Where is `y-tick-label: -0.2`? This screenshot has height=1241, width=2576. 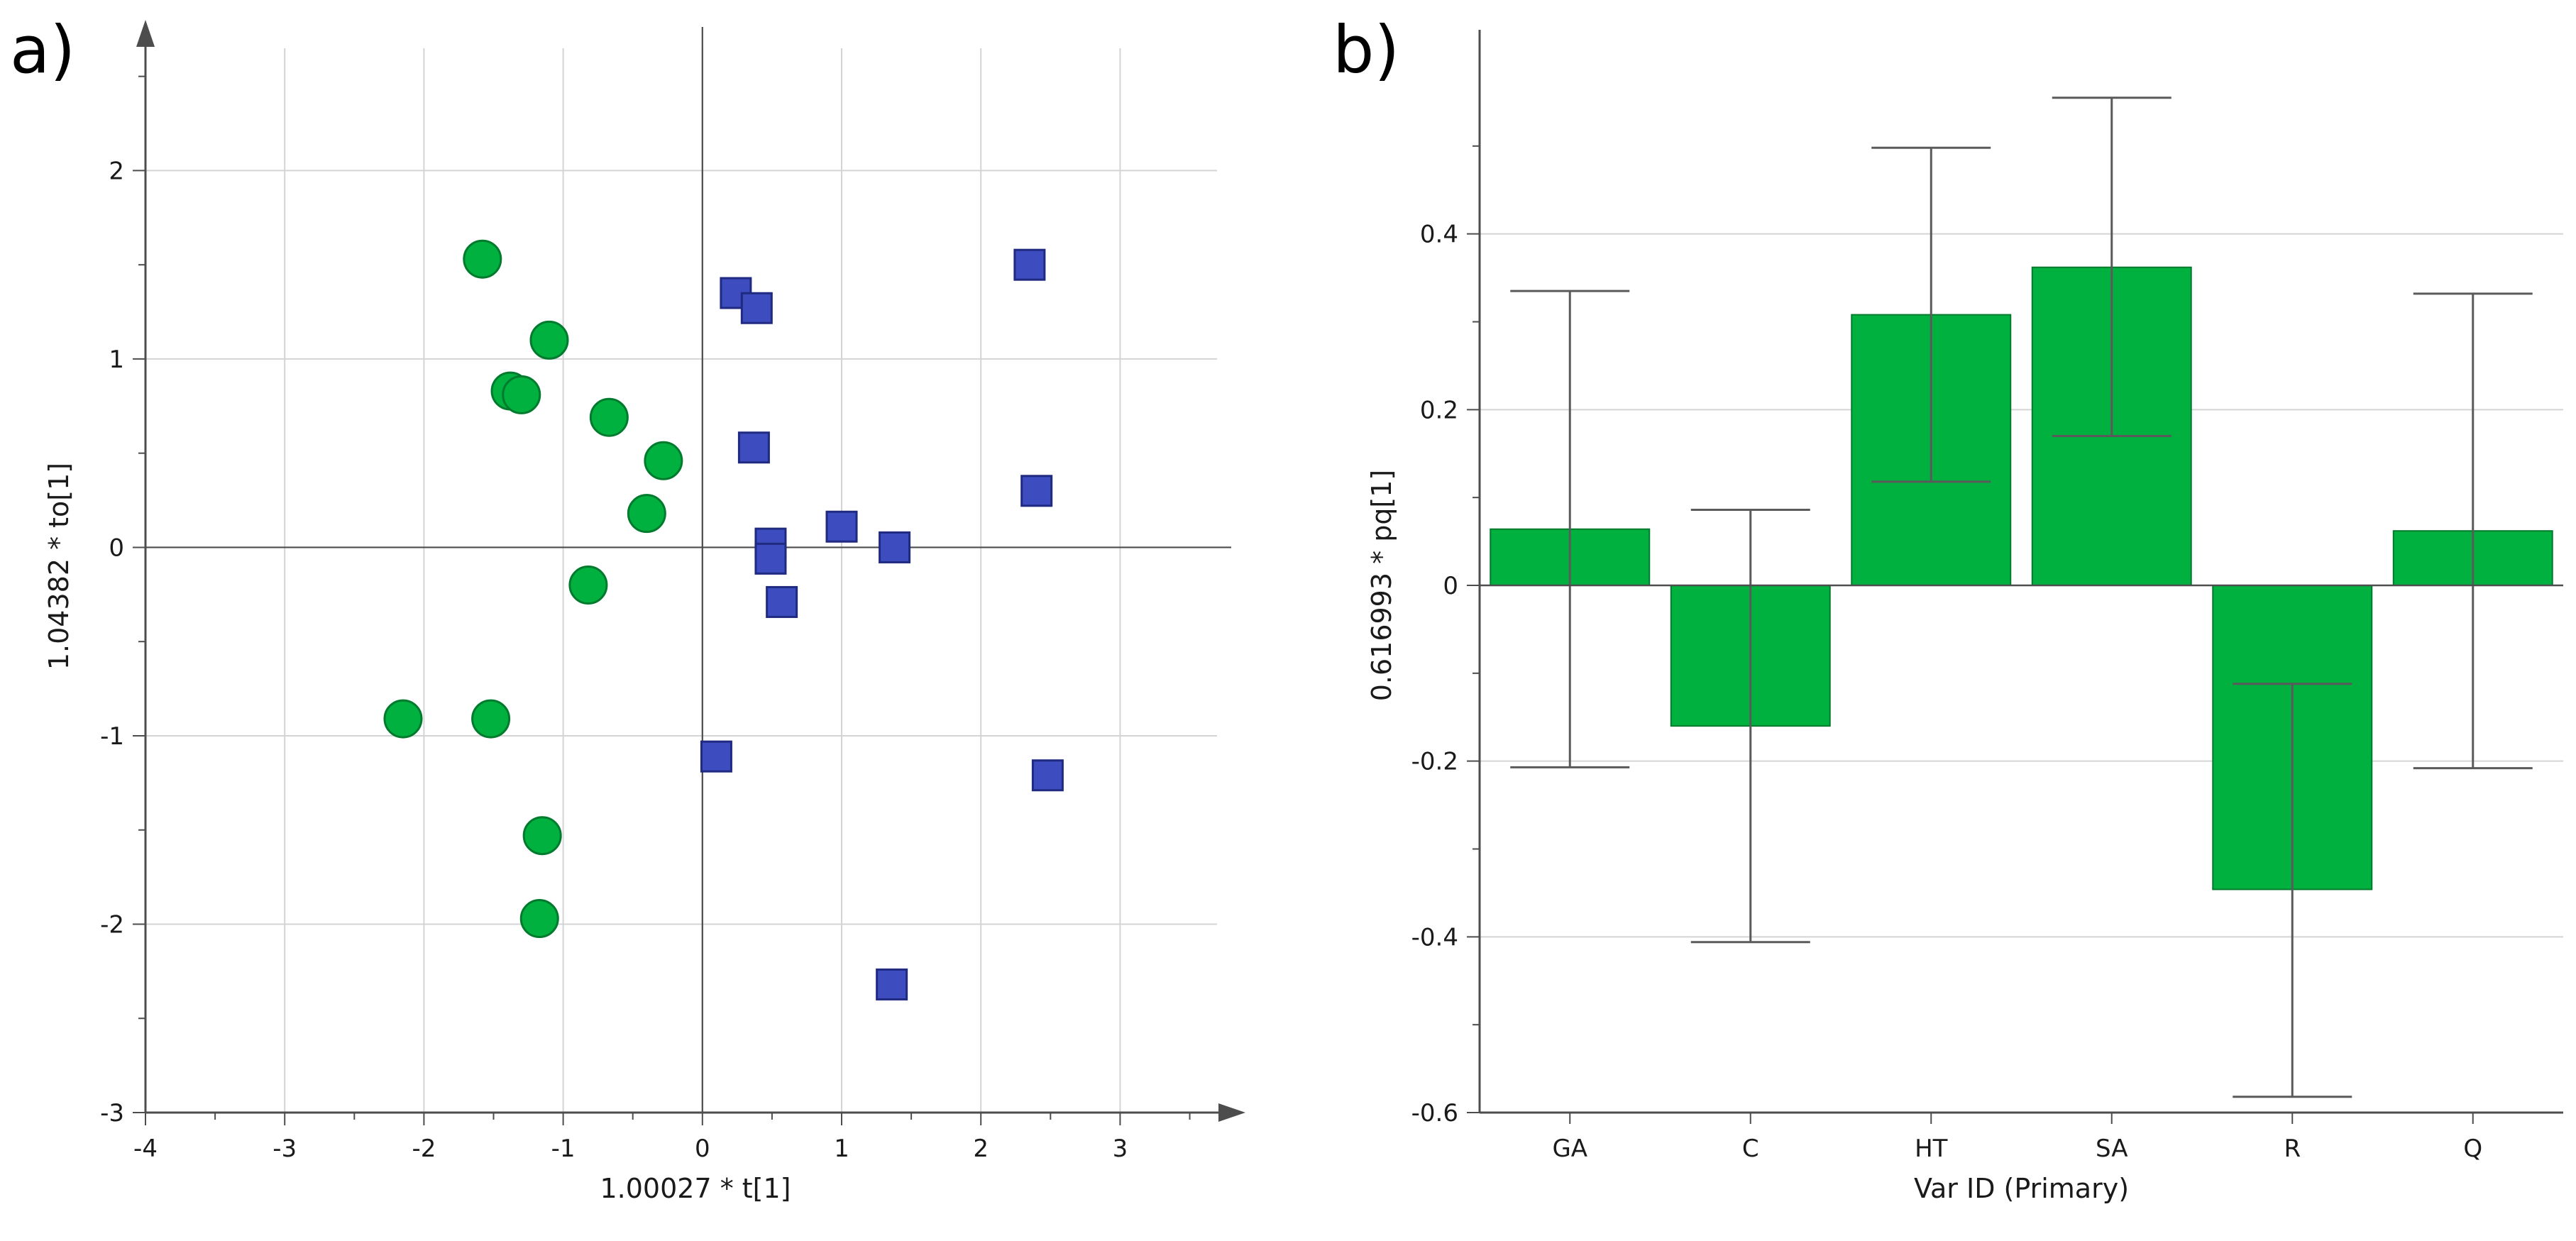
y-tick-label: -0.2 is located at coordinates (1434, 762).